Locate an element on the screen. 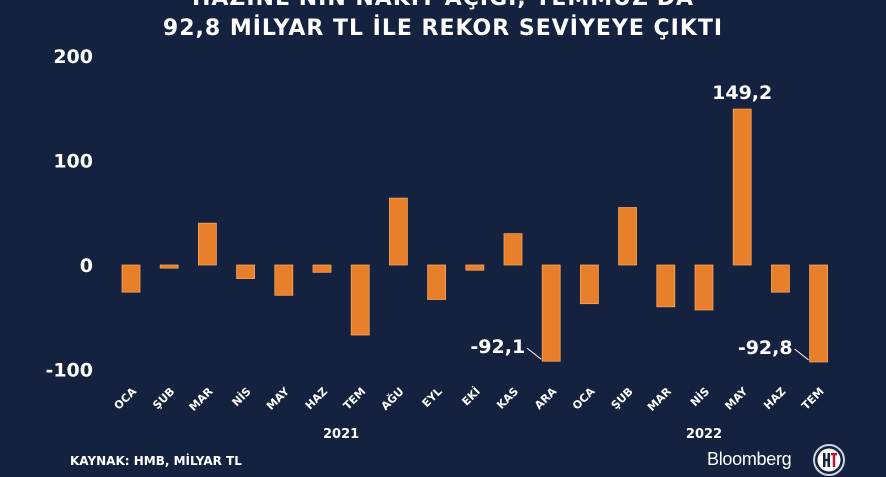 The height and width of the screenshot is (477, 886). y-tick-label: -100 is located at coordinates (69, 371).